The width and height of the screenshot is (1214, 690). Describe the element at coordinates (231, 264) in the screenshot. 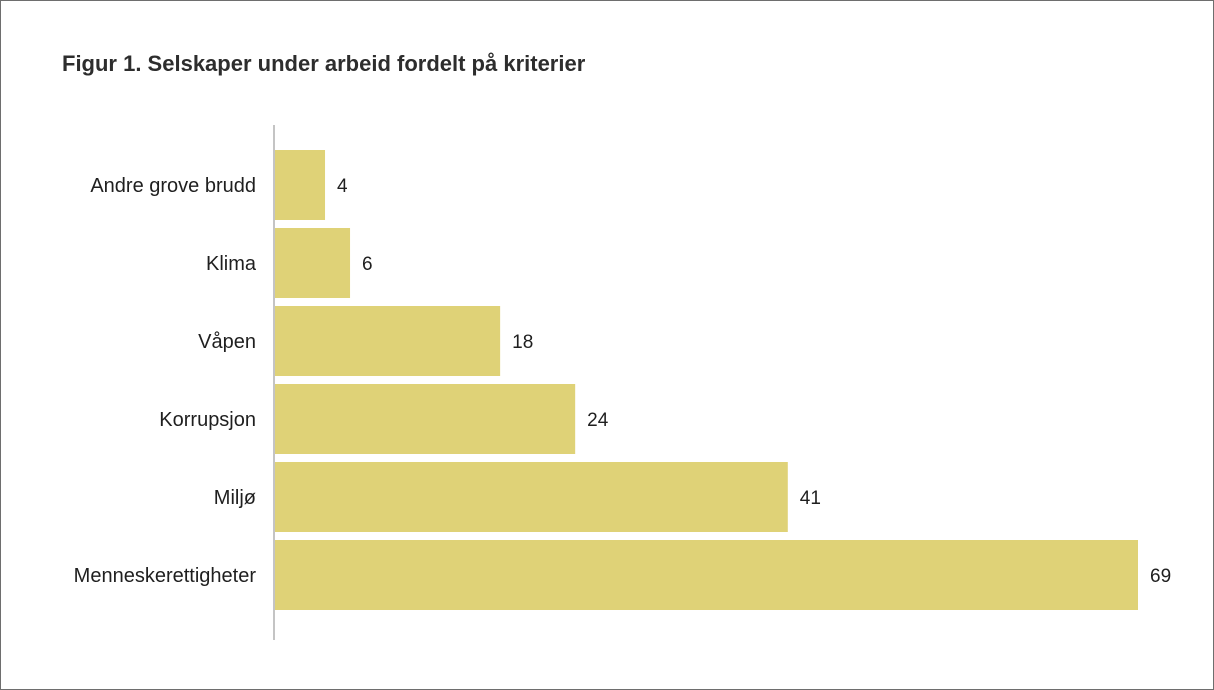

I see `category-label: Klima` at that location.